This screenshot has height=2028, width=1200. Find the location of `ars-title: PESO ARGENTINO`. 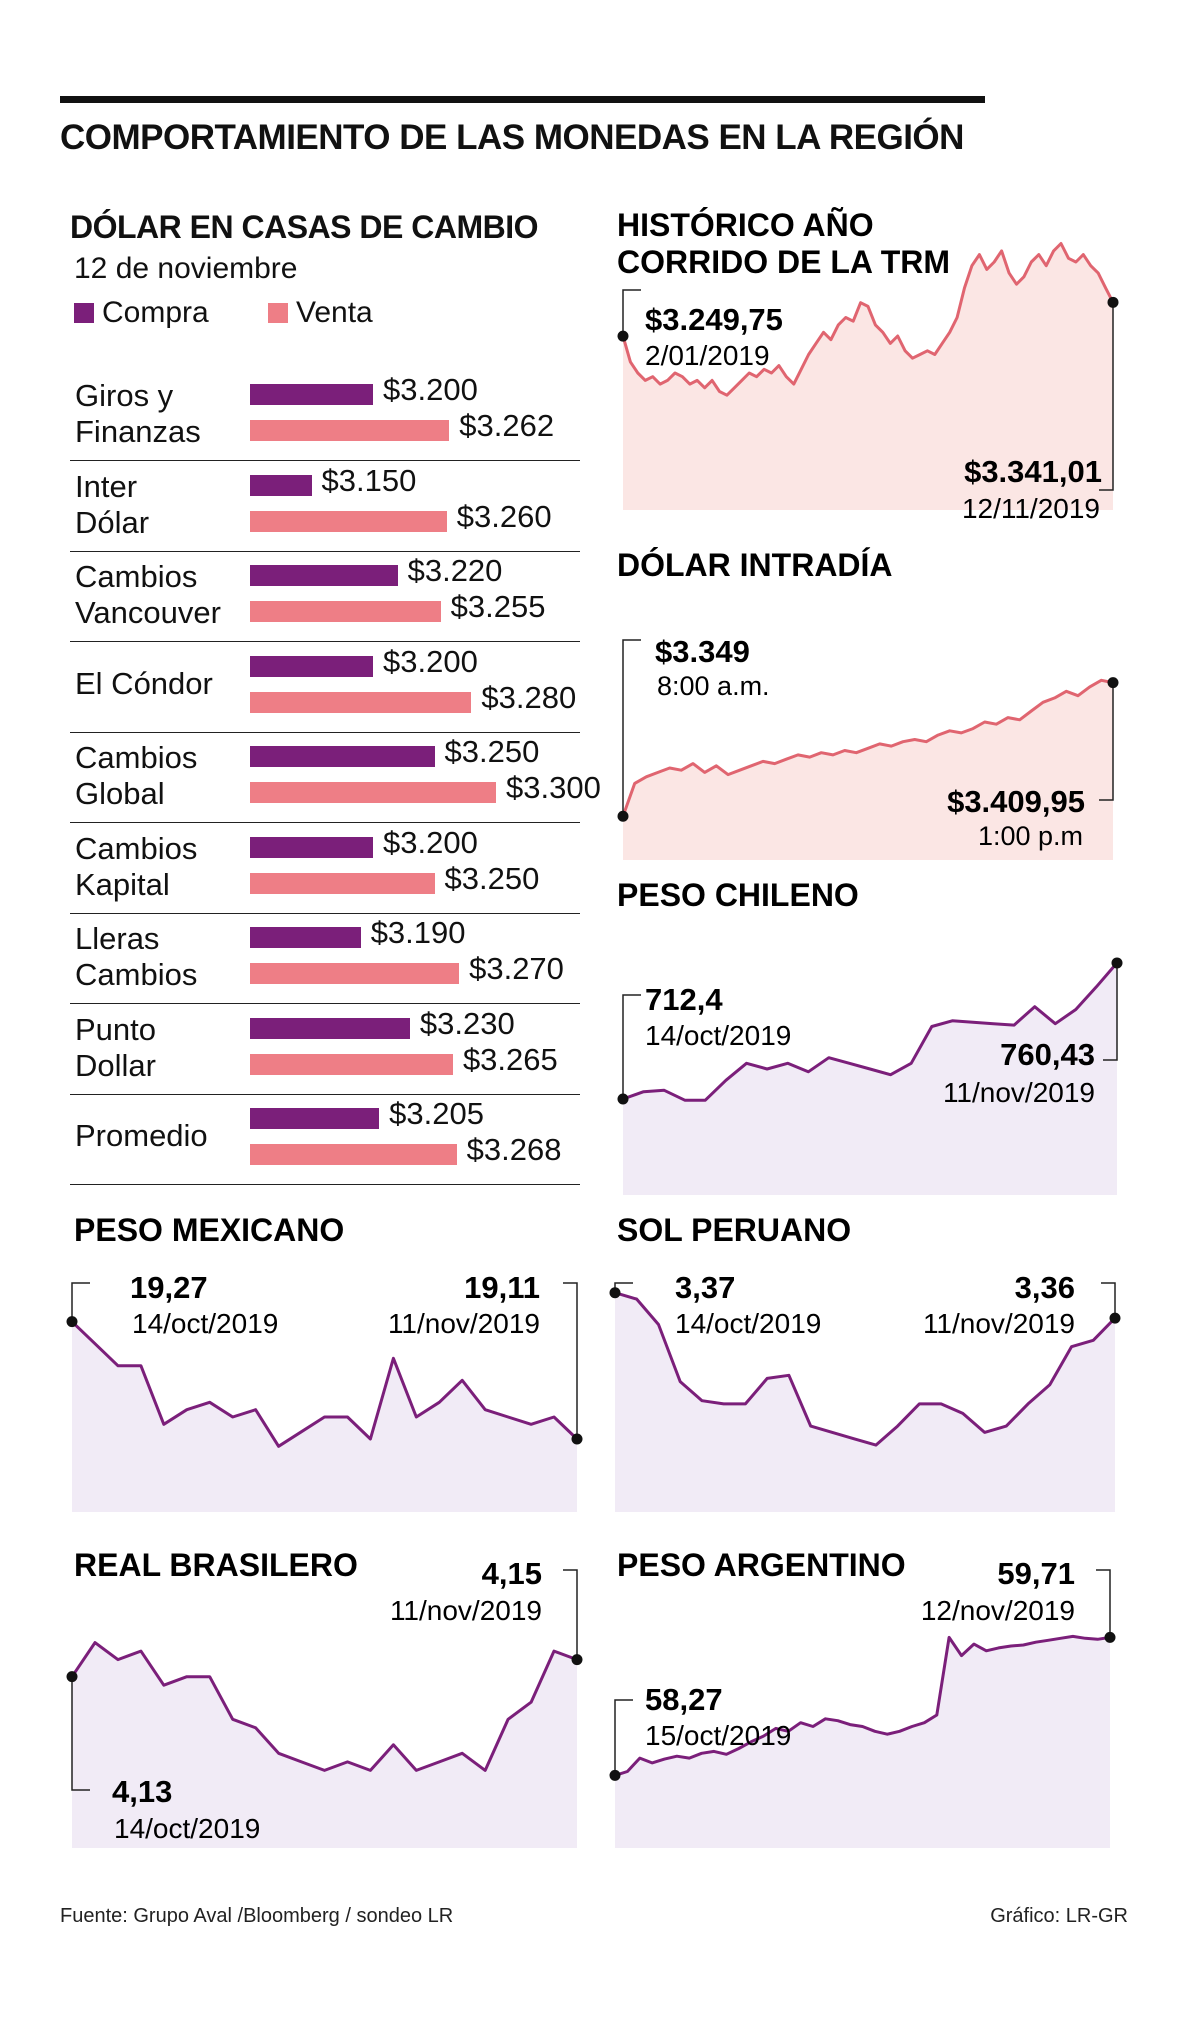

ars-title: PESO ARGENTINO is located at coordinates (761, 1565).